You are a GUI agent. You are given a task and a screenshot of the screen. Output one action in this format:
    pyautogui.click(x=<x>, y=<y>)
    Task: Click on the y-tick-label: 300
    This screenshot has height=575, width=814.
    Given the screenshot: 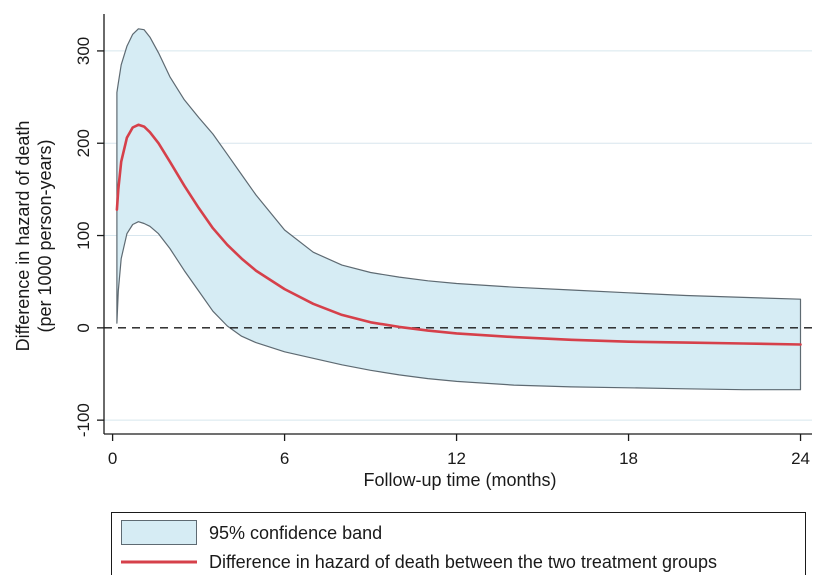 What is the action you would take?
    pyautogui.click(x=83, y=51)
    